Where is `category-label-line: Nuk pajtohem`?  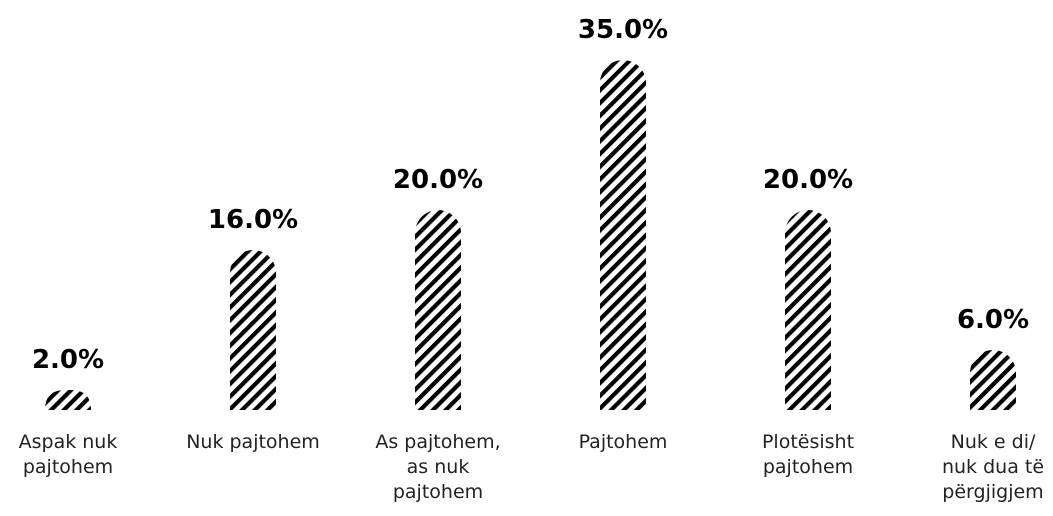 category-label-line: Nuk pajtohem is located at coordinates (253, 442).